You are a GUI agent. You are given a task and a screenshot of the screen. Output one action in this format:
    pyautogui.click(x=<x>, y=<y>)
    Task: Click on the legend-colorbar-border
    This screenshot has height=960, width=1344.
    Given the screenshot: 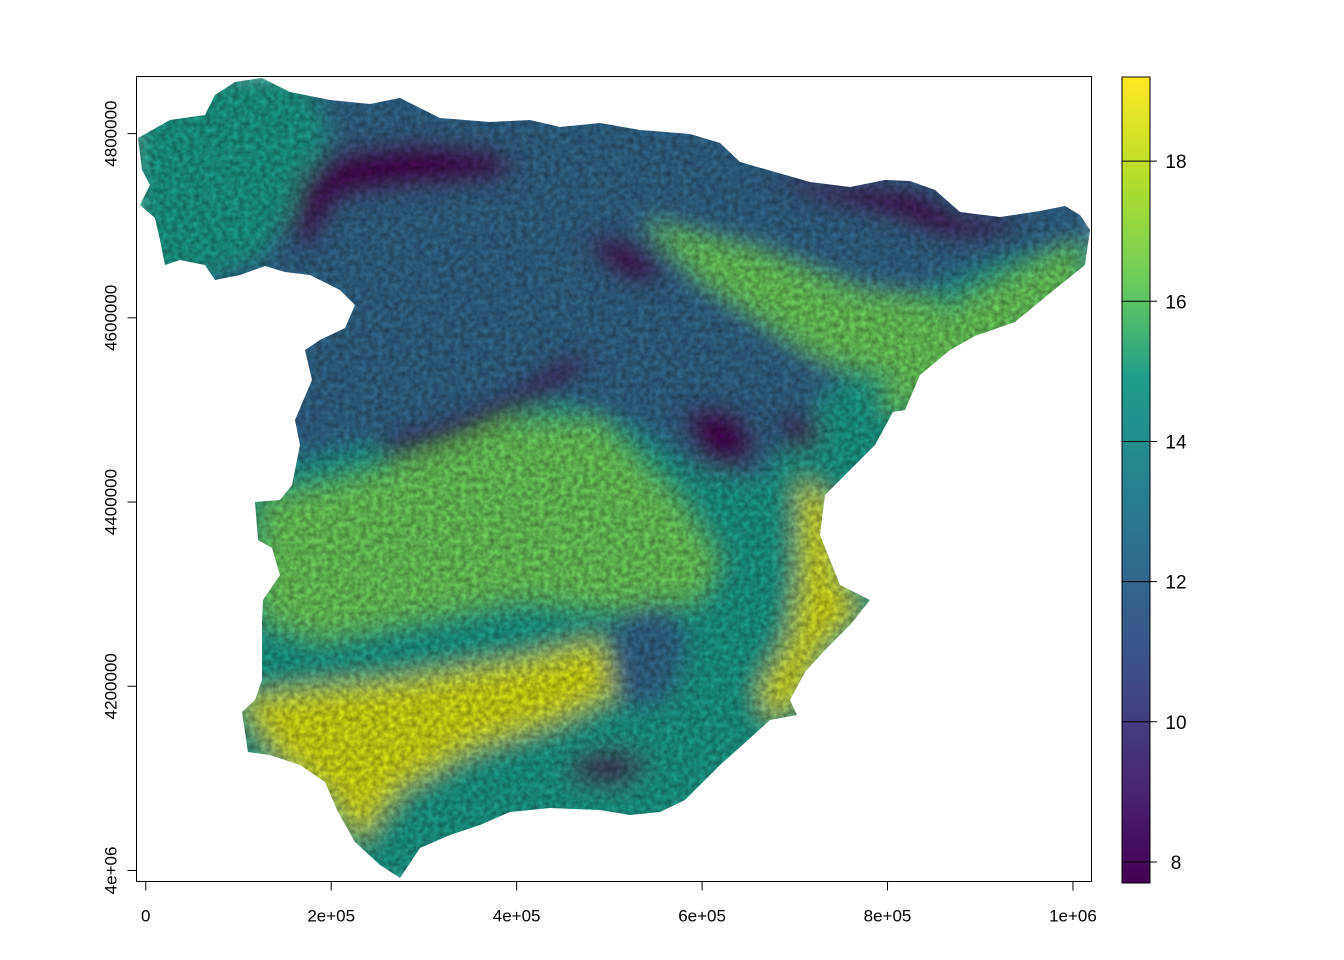 What is the action you would take?
    pyautogui.click(x=1136, y=480)
    